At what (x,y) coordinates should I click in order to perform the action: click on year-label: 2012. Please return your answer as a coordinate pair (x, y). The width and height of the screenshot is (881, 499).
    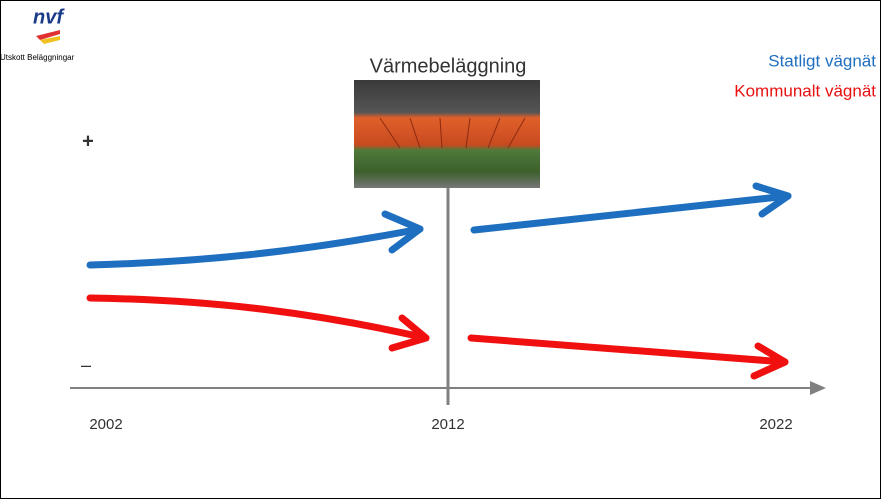
    Looking at the image, I should click on (447, 424).